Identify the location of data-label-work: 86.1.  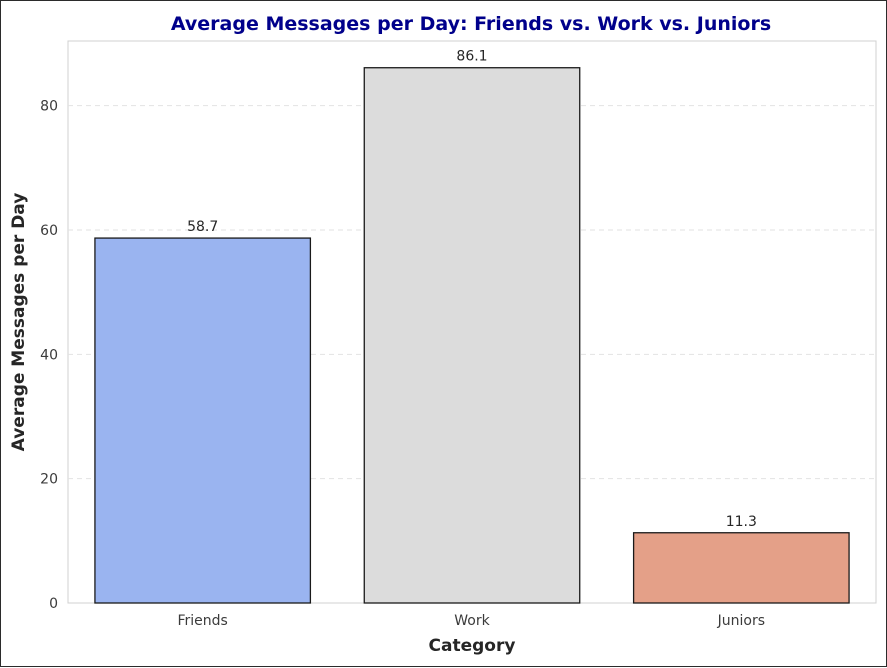
(471, 57).